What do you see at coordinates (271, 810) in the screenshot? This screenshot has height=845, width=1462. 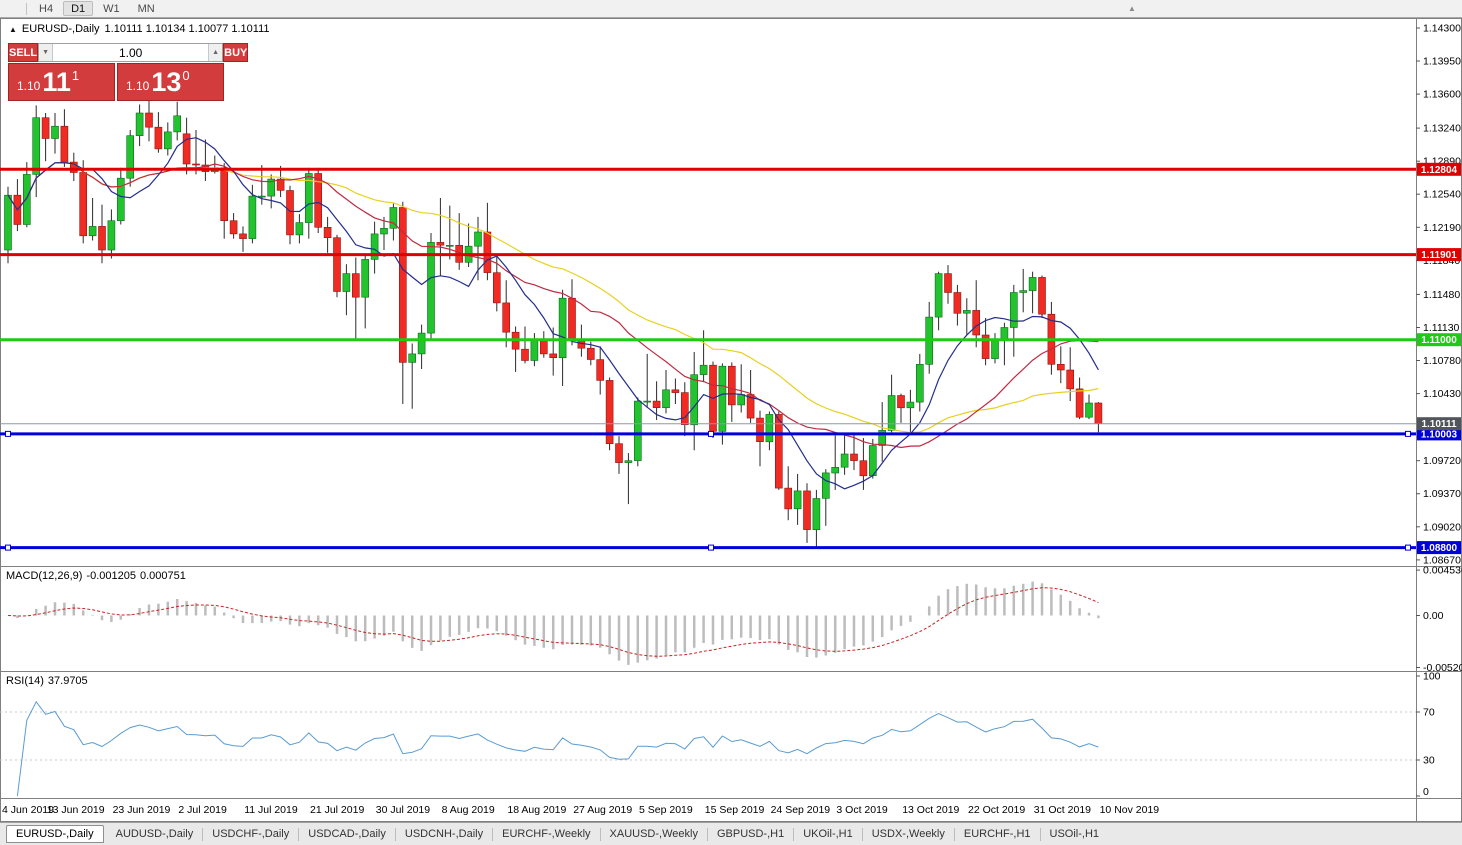 I see `svg-text: 11 Jul 2019` at bounding box center [271, 810].